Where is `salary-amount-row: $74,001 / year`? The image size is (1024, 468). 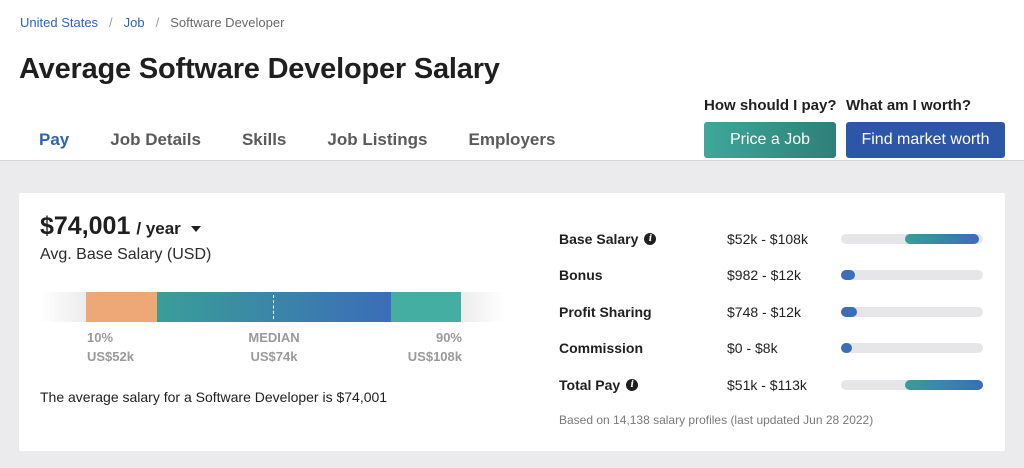
salary-amount-row: $74,001 / year is located at coordinates (120, 226).